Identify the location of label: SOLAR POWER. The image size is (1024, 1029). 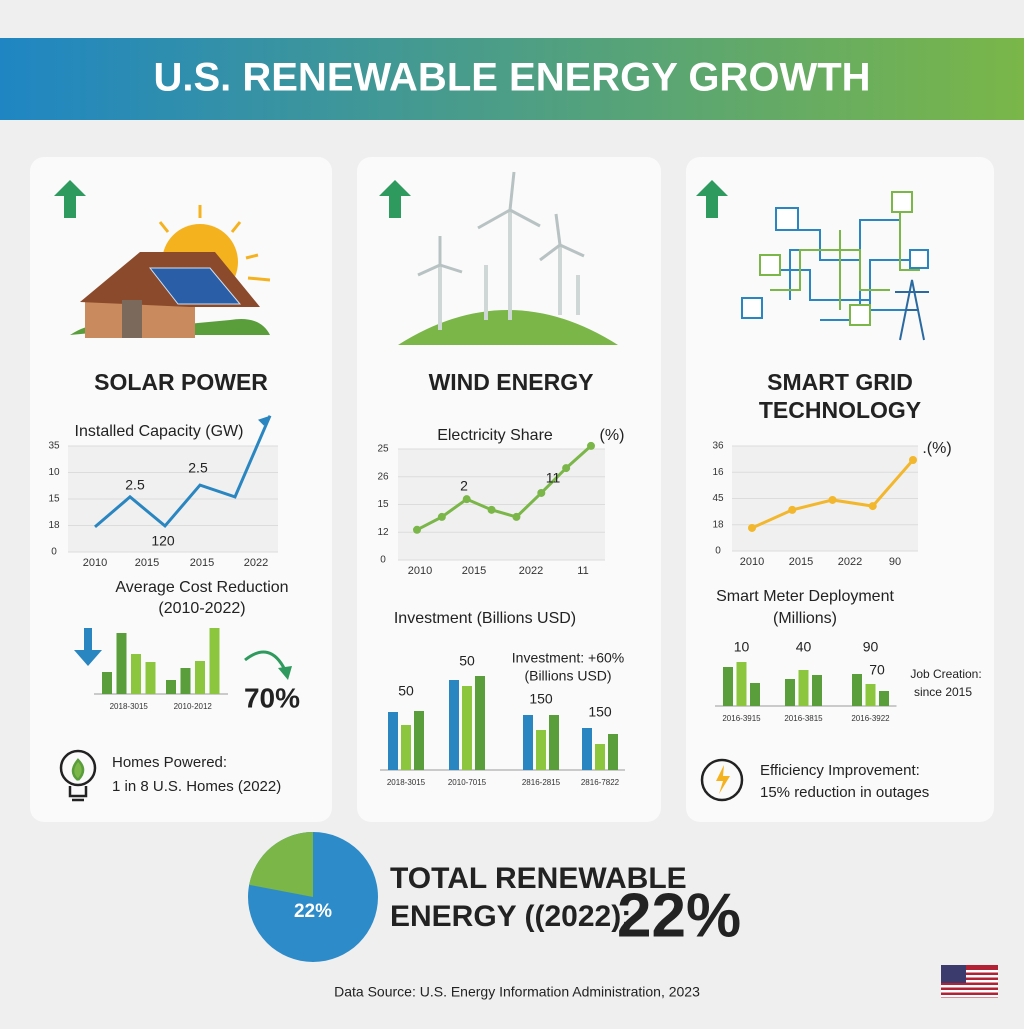
(181, 382).